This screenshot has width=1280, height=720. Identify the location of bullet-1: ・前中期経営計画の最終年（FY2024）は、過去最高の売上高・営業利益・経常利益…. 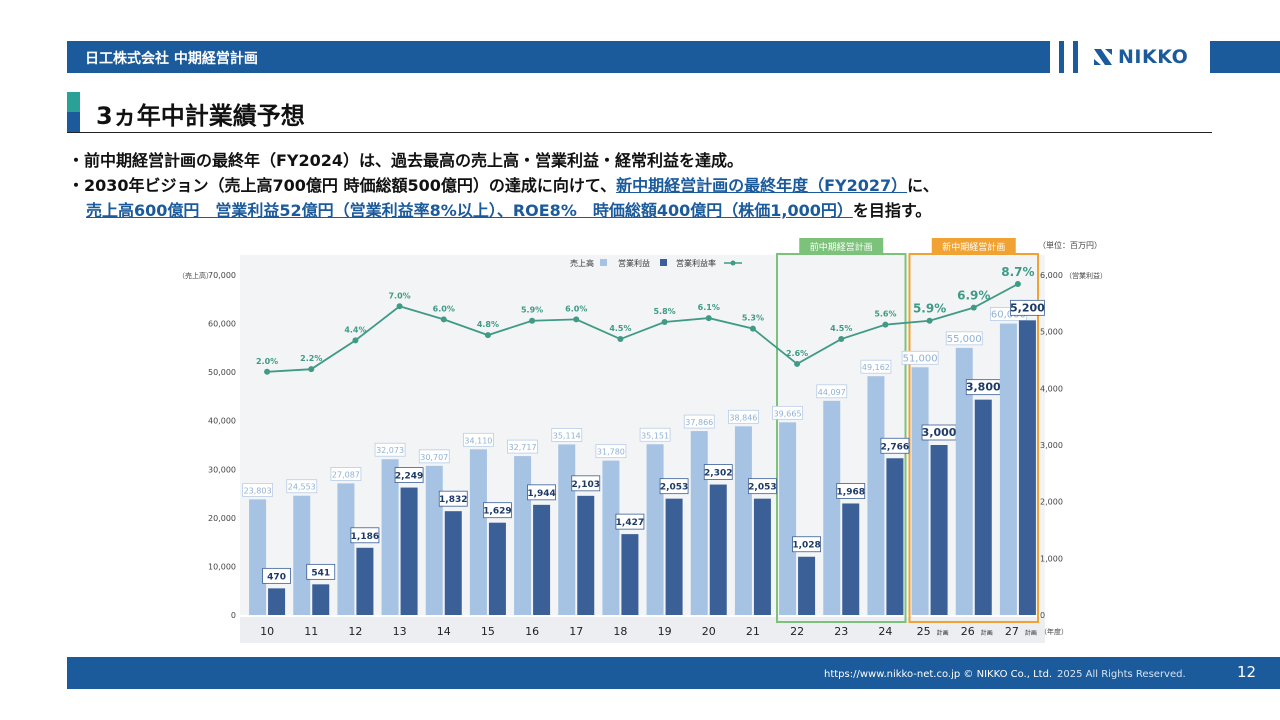
(406, 160).